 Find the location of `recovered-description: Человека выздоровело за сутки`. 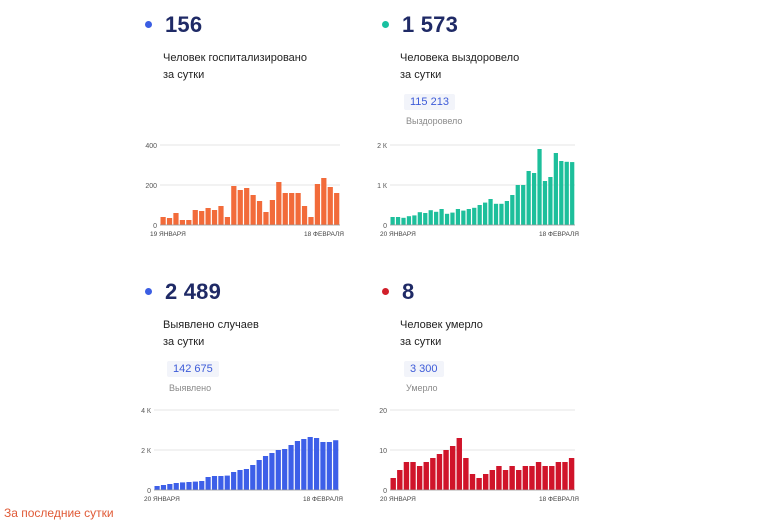

recovered-description: Человека выздоровело за сутки is located at coordinates (460, 66).